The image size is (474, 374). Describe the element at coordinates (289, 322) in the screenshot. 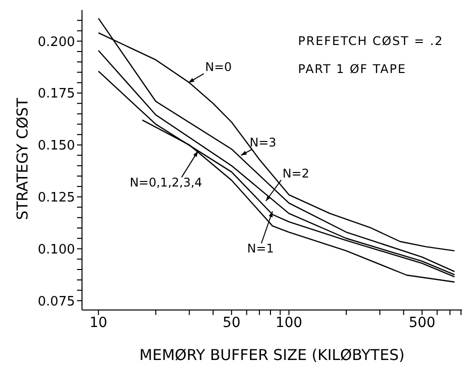

I see `x-tick-label: 100` at that location.